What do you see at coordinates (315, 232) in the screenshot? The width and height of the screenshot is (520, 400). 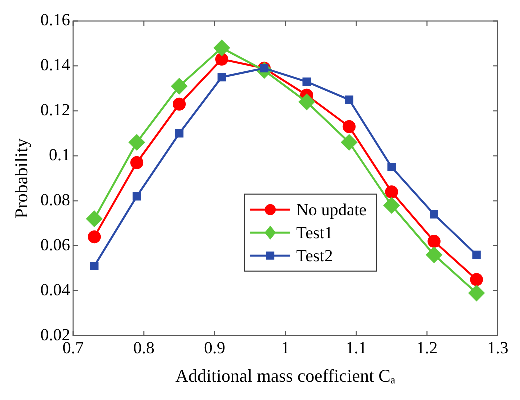 I see `legend-label: Test1` at bounding box center [315, 232].